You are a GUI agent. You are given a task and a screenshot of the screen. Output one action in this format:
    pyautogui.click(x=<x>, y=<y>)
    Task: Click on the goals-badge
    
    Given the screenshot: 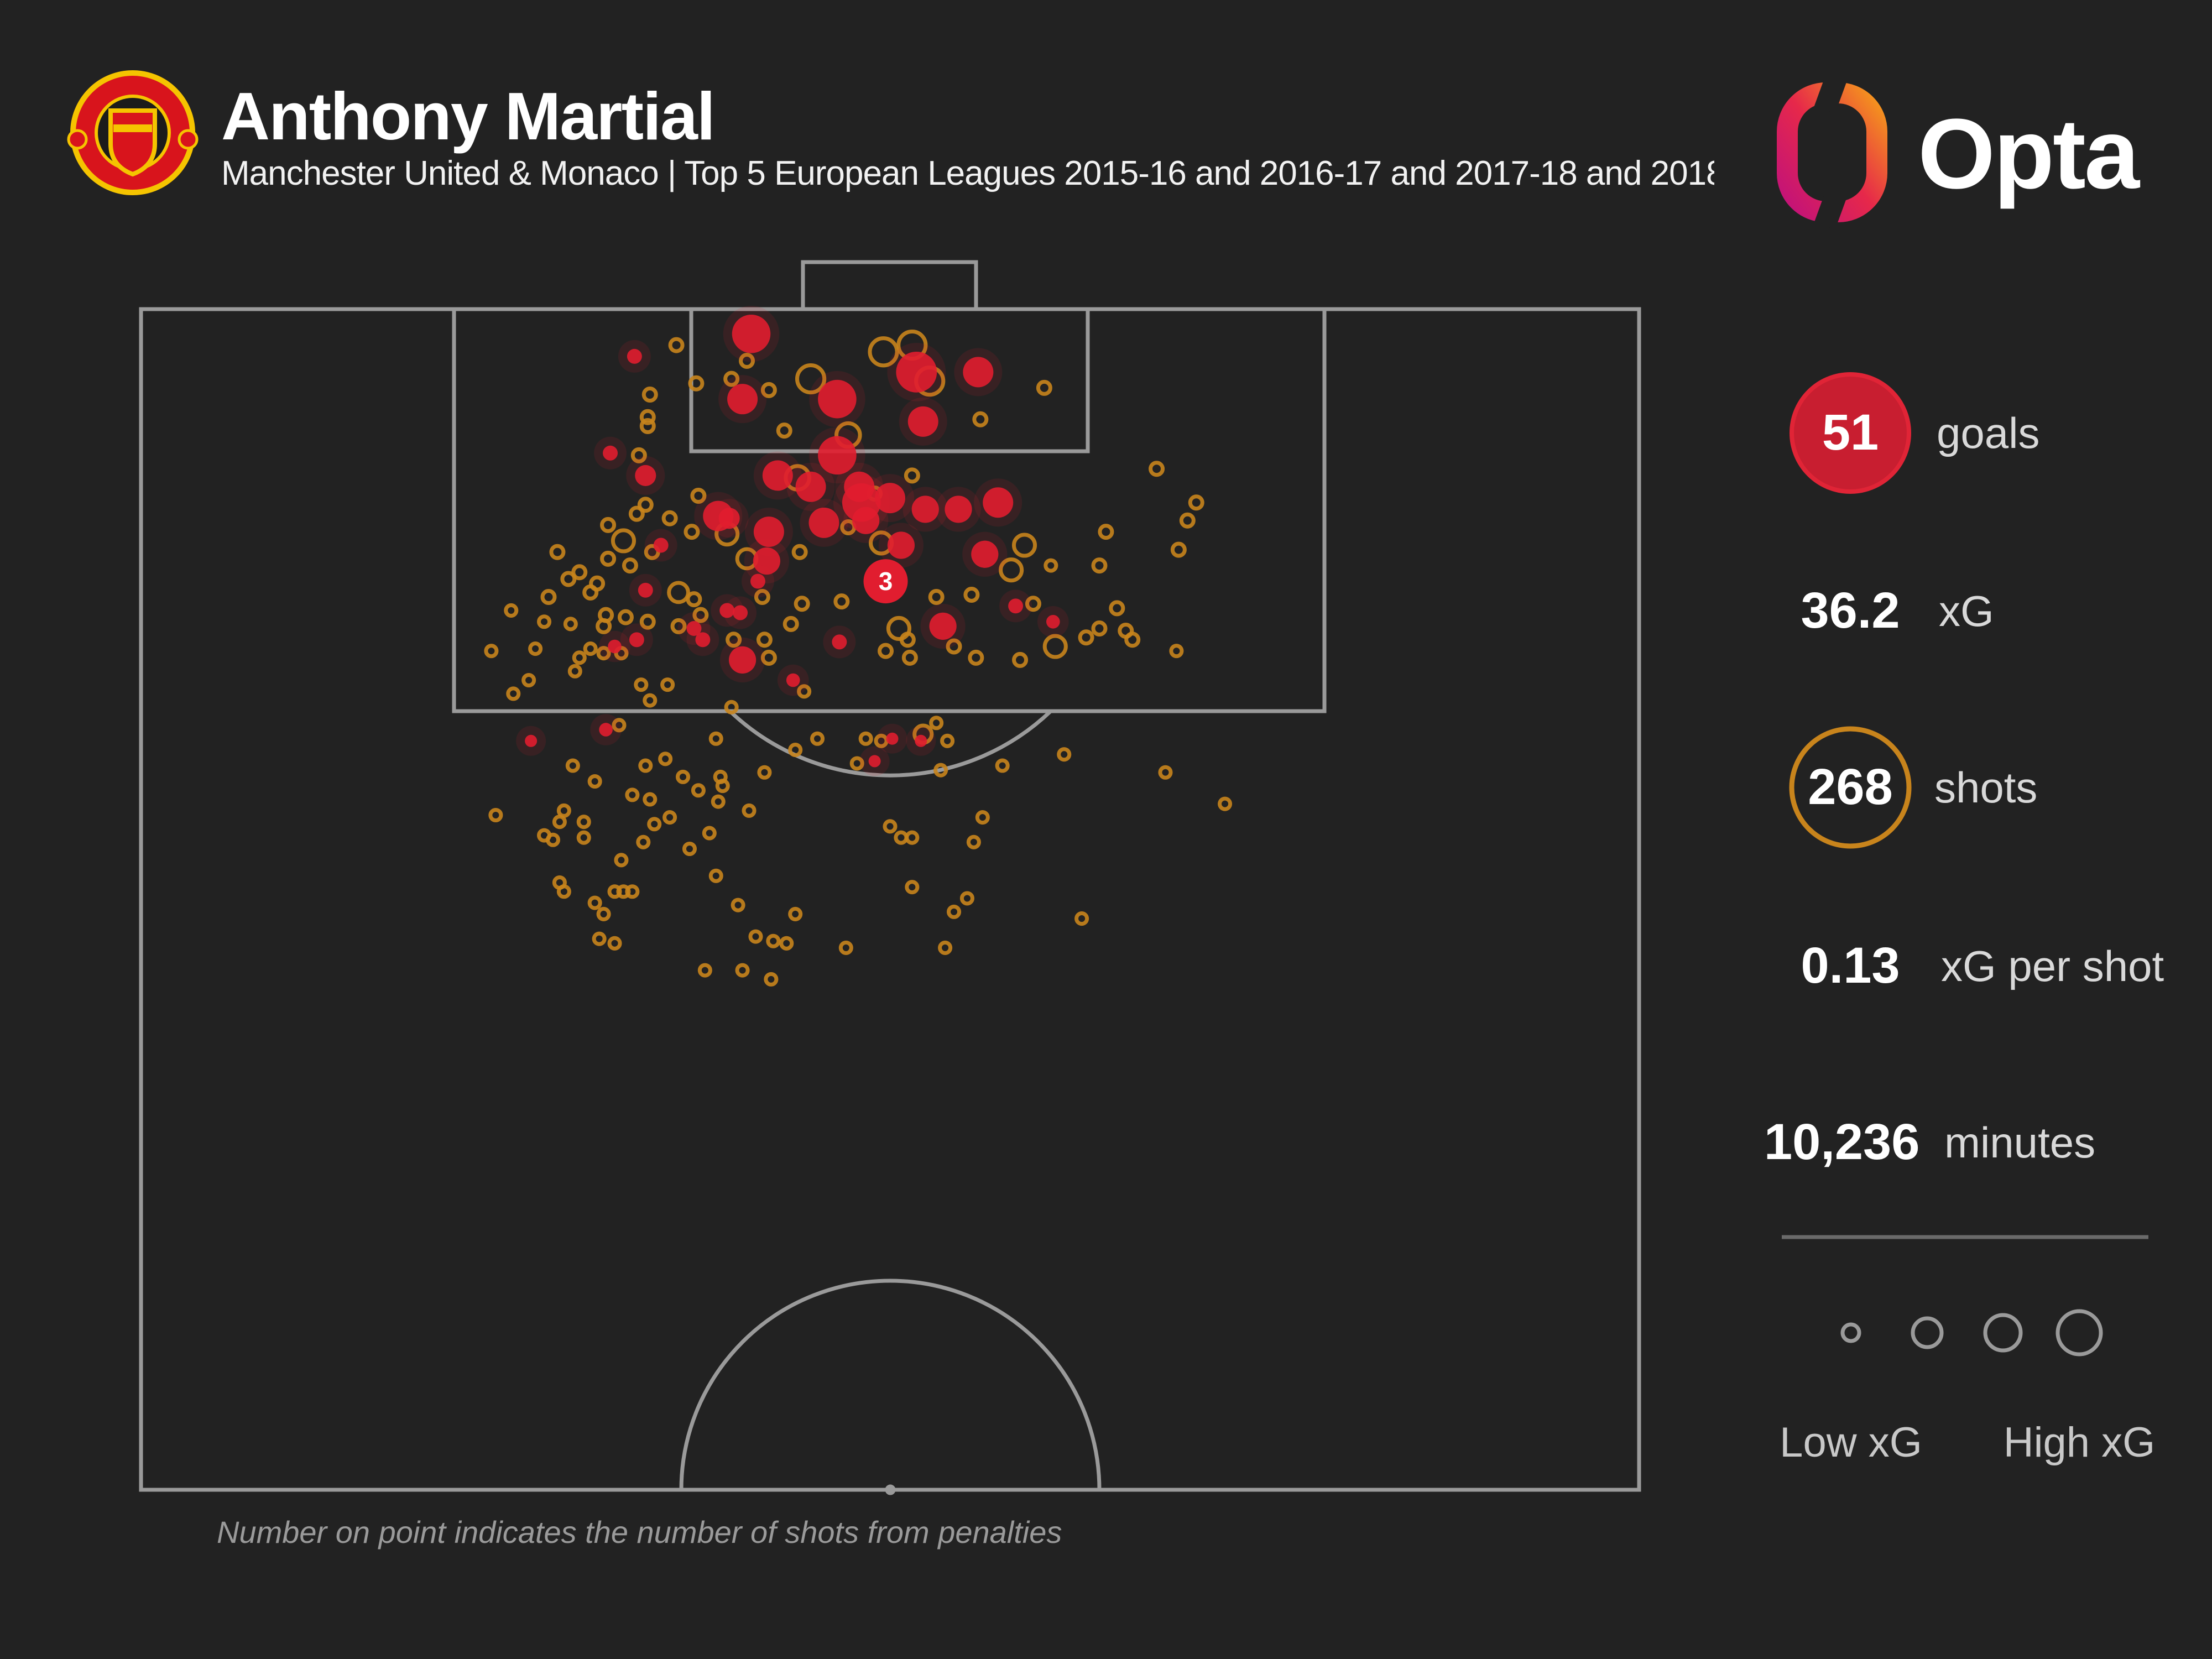 What is the action you would take?
    pyautogui.click(x=1851, y=433)
    